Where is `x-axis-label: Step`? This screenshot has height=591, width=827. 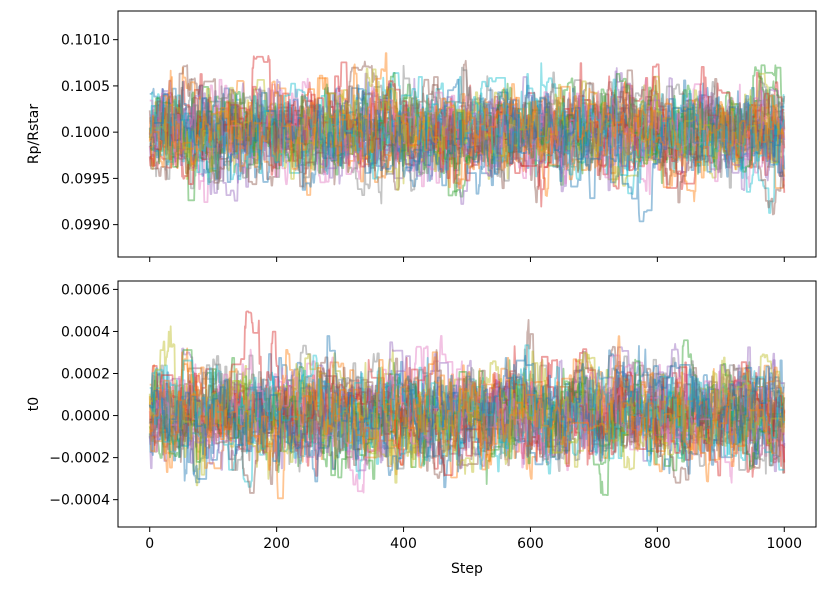 x-axis-label: Step is located at coordinates (467, 569).